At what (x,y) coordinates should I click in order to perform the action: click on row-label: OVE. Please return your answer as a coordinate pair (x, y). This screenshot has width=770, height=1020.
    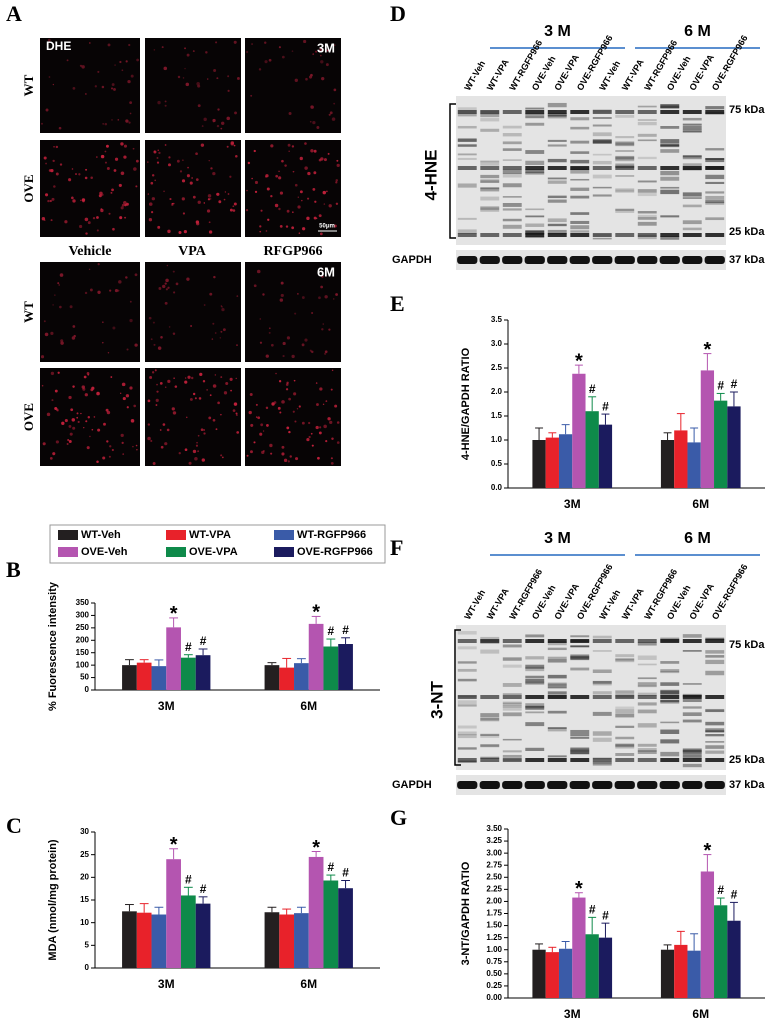
    Looking at the image, I should click on (28, 188).